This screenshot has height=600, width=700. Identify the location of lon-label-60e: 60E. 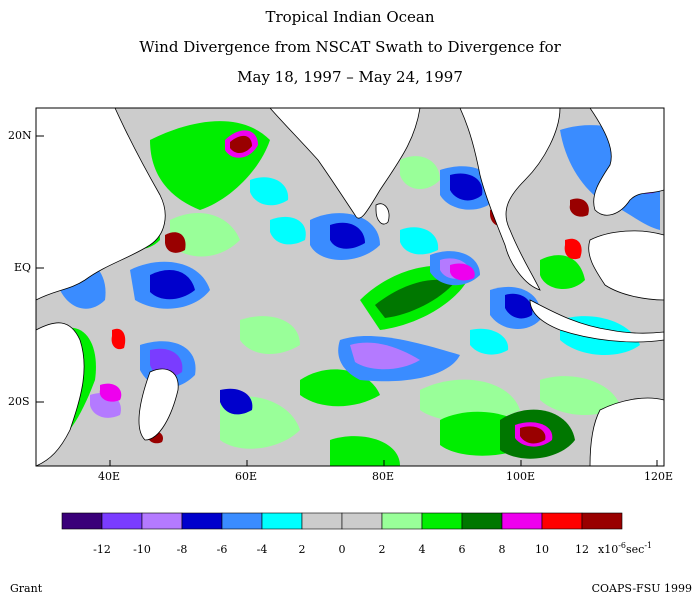
(246, 476).